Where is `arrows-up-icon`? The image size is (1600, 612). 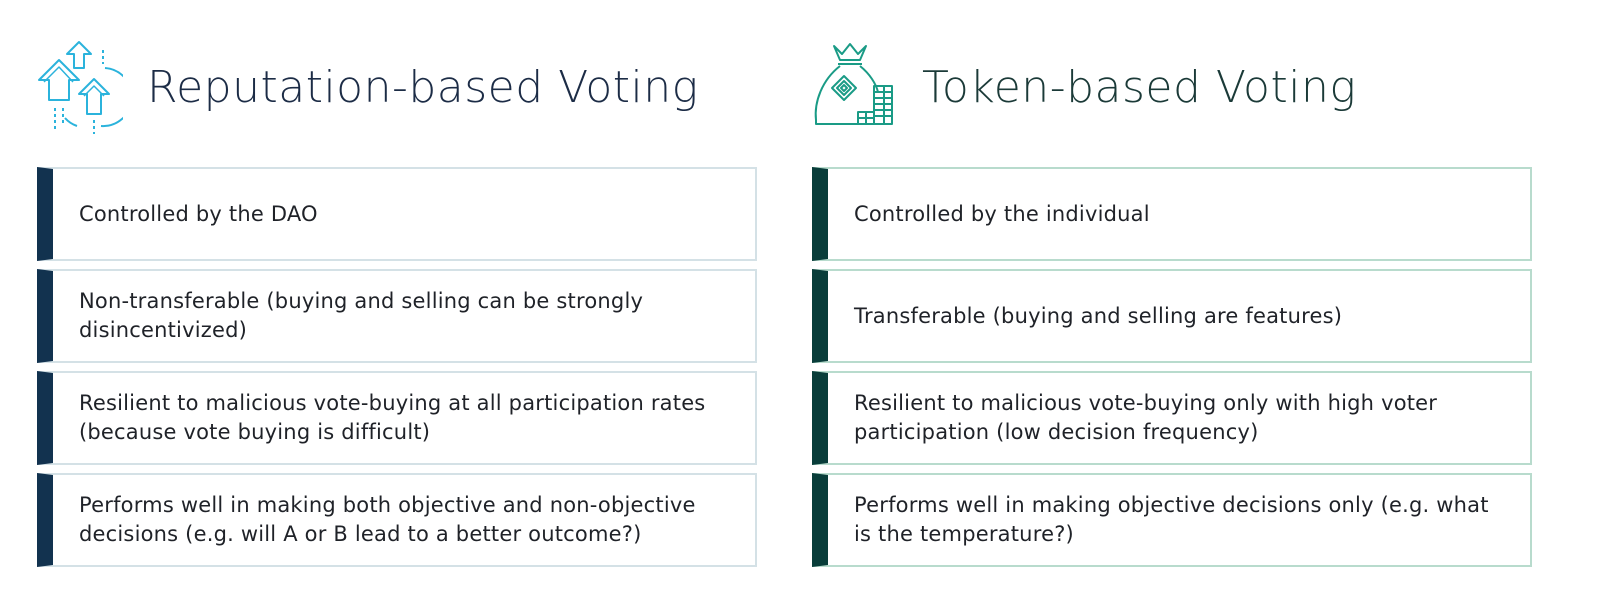
arrows-up-icon is located at coordinates (85, 86).